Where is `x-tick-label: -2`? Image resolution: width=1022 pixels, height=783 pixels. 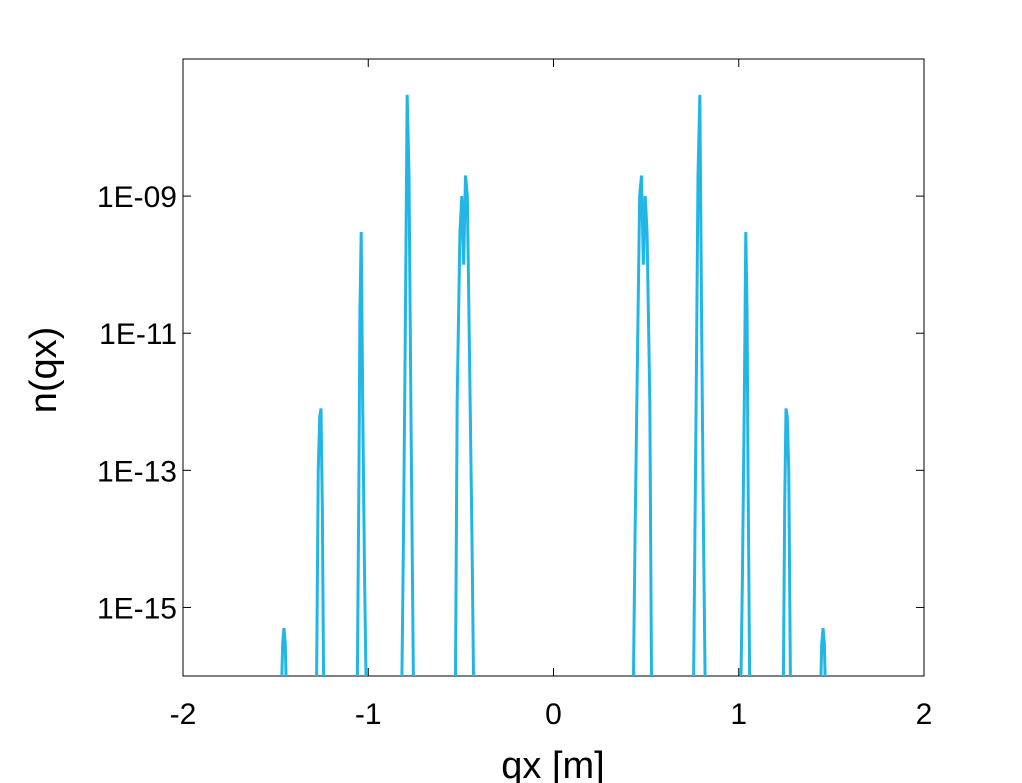 x-tick-label: -2 is located at coordinates (183, 714).